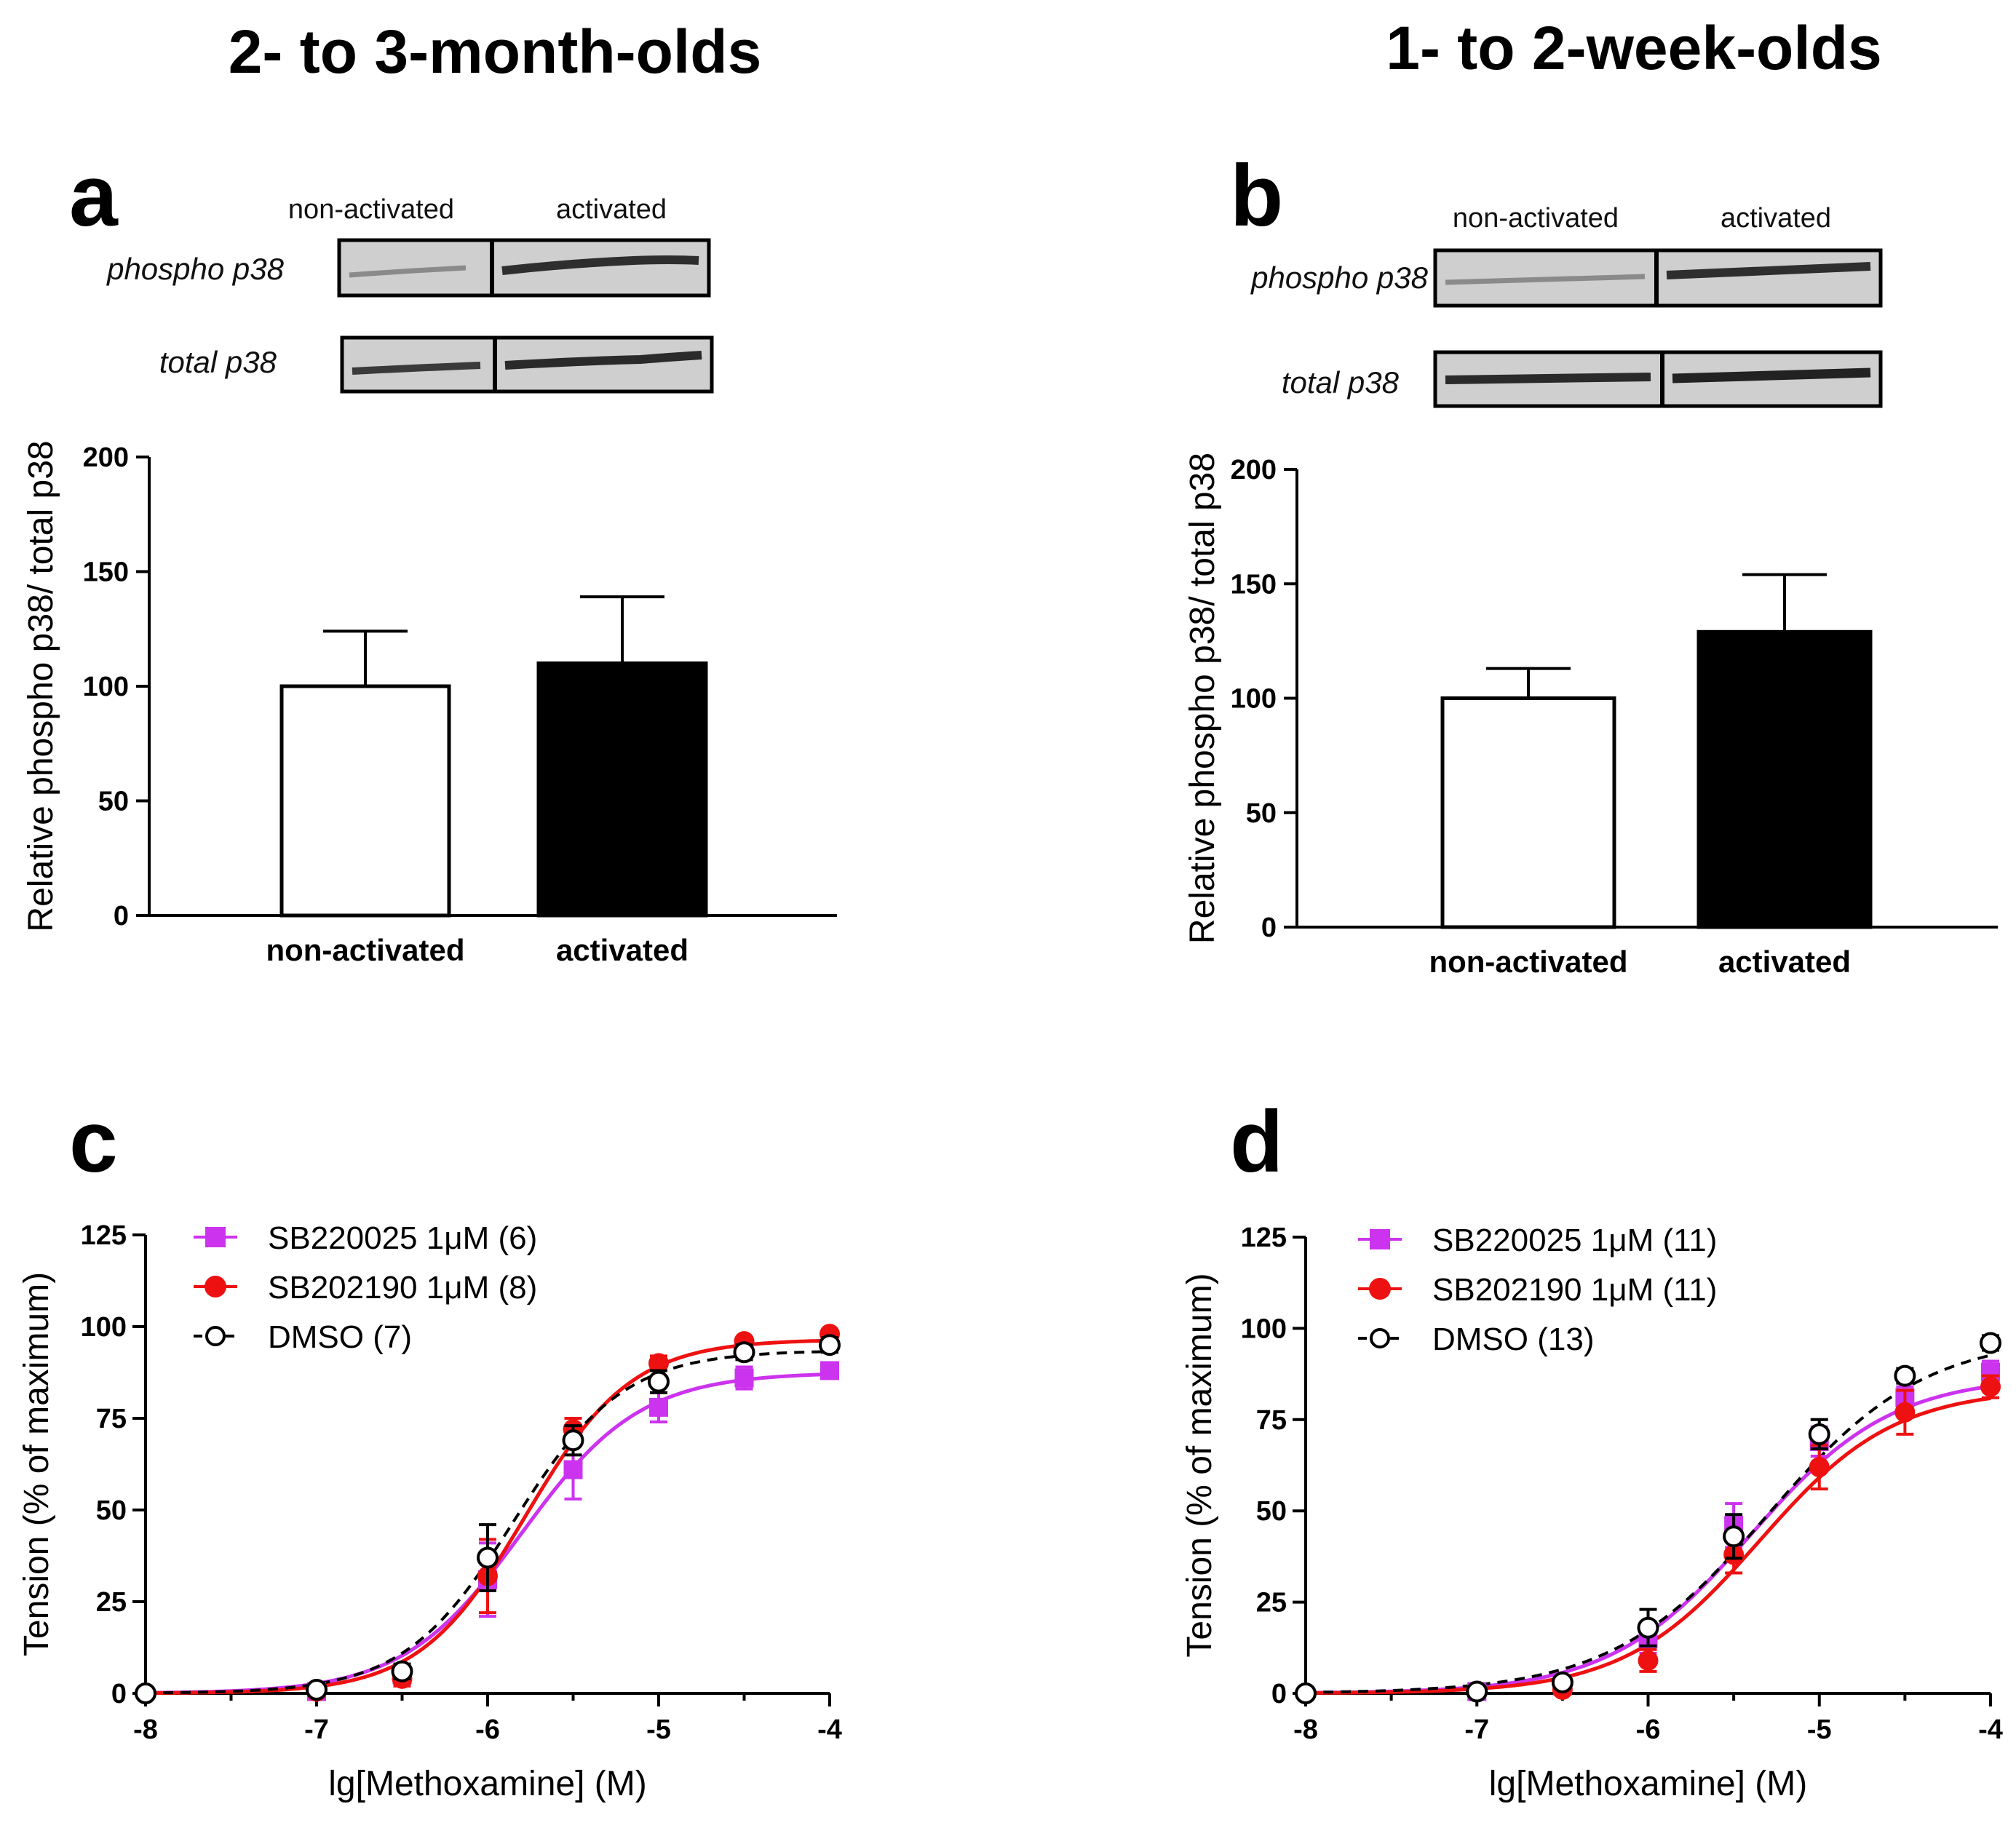  What do you see at coordinates (1633, 48) in the screenshot?
I see `title-right: 1- to 2-week-olds` at bounding box center [1633, 48].